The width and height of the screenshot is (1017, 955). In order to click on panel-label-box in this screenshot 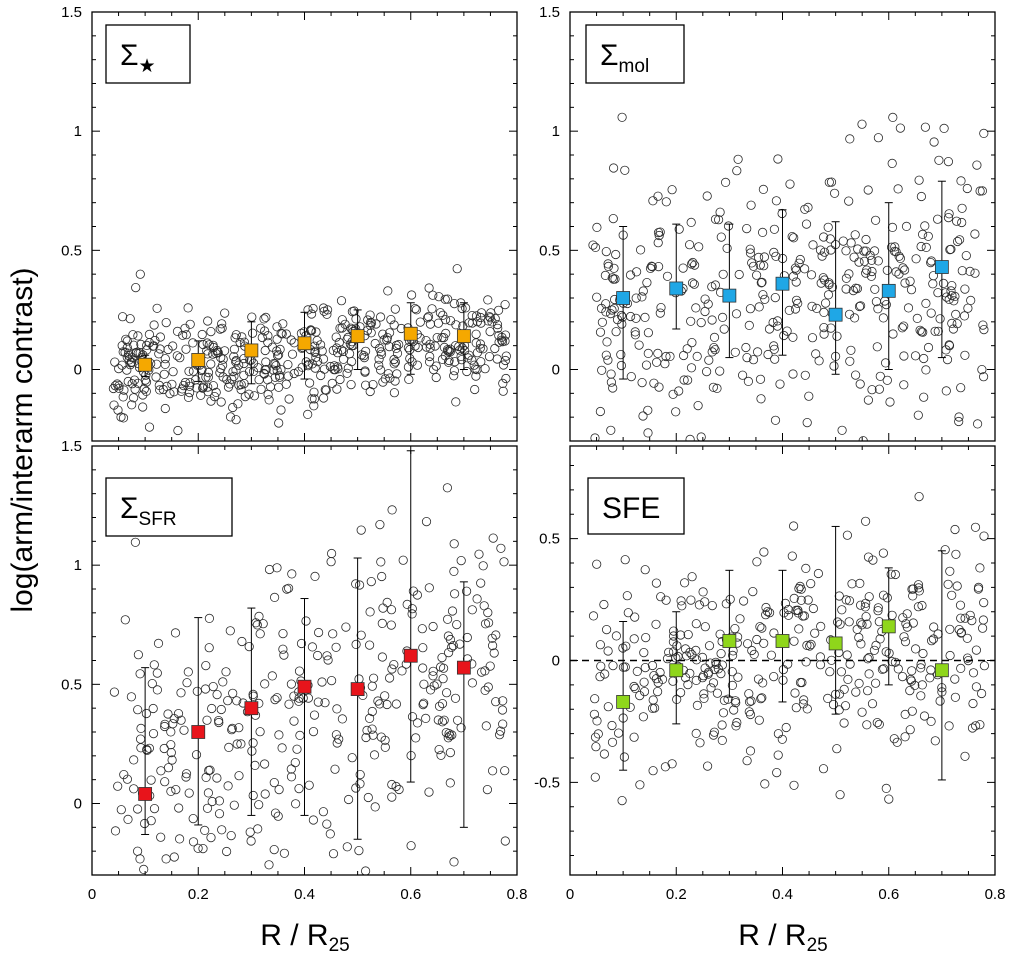, I will do `click(635, 54)`.